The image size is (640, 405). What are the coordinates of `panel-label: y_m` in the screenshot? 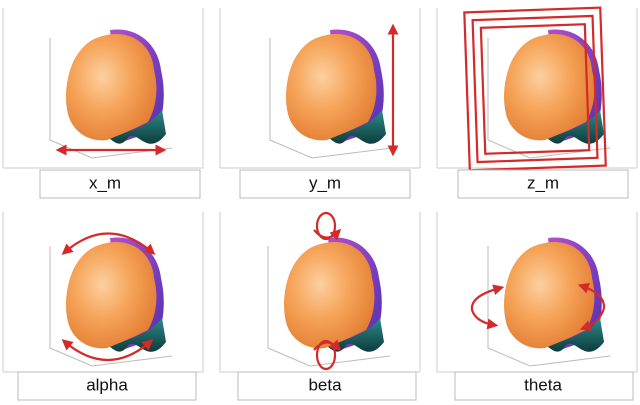 It's located at (325, 182).